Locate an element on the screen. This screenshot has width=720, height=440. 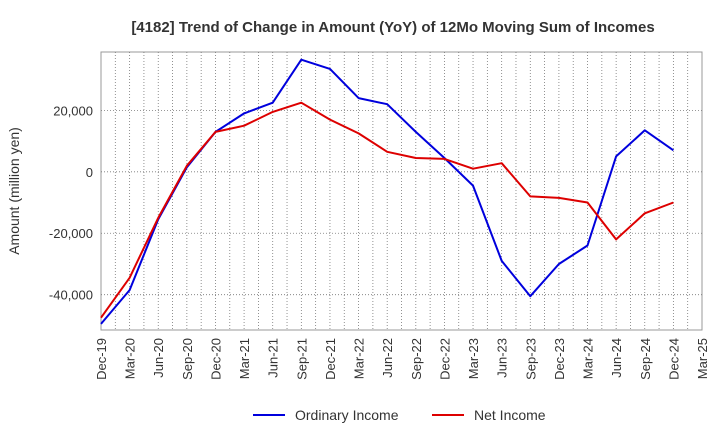
y-tick-label: -20,000 is located at coordinates (71, 233).